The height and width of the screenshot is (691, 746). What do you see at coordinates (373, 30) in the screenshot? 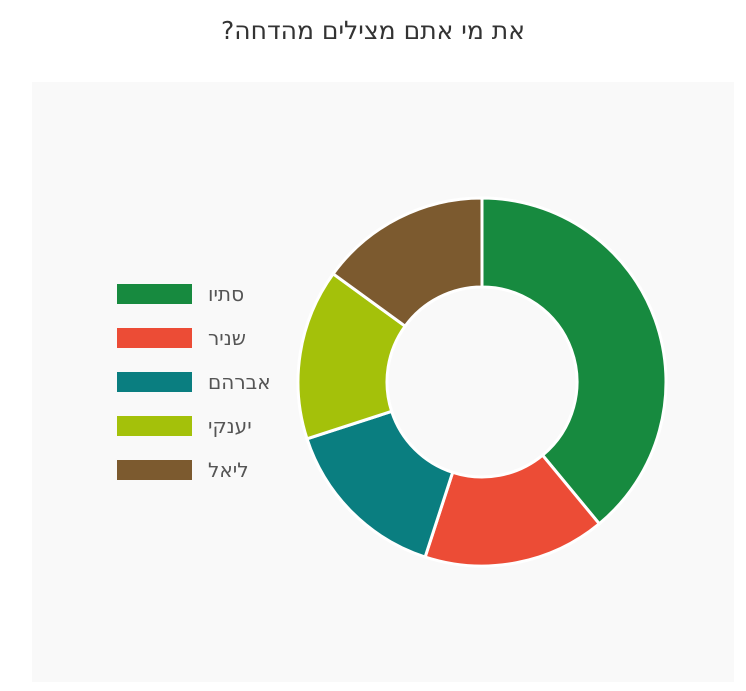
I see `chart-title: את מי אתם מצילים מהדחה?` at bounding box center [373, 30].